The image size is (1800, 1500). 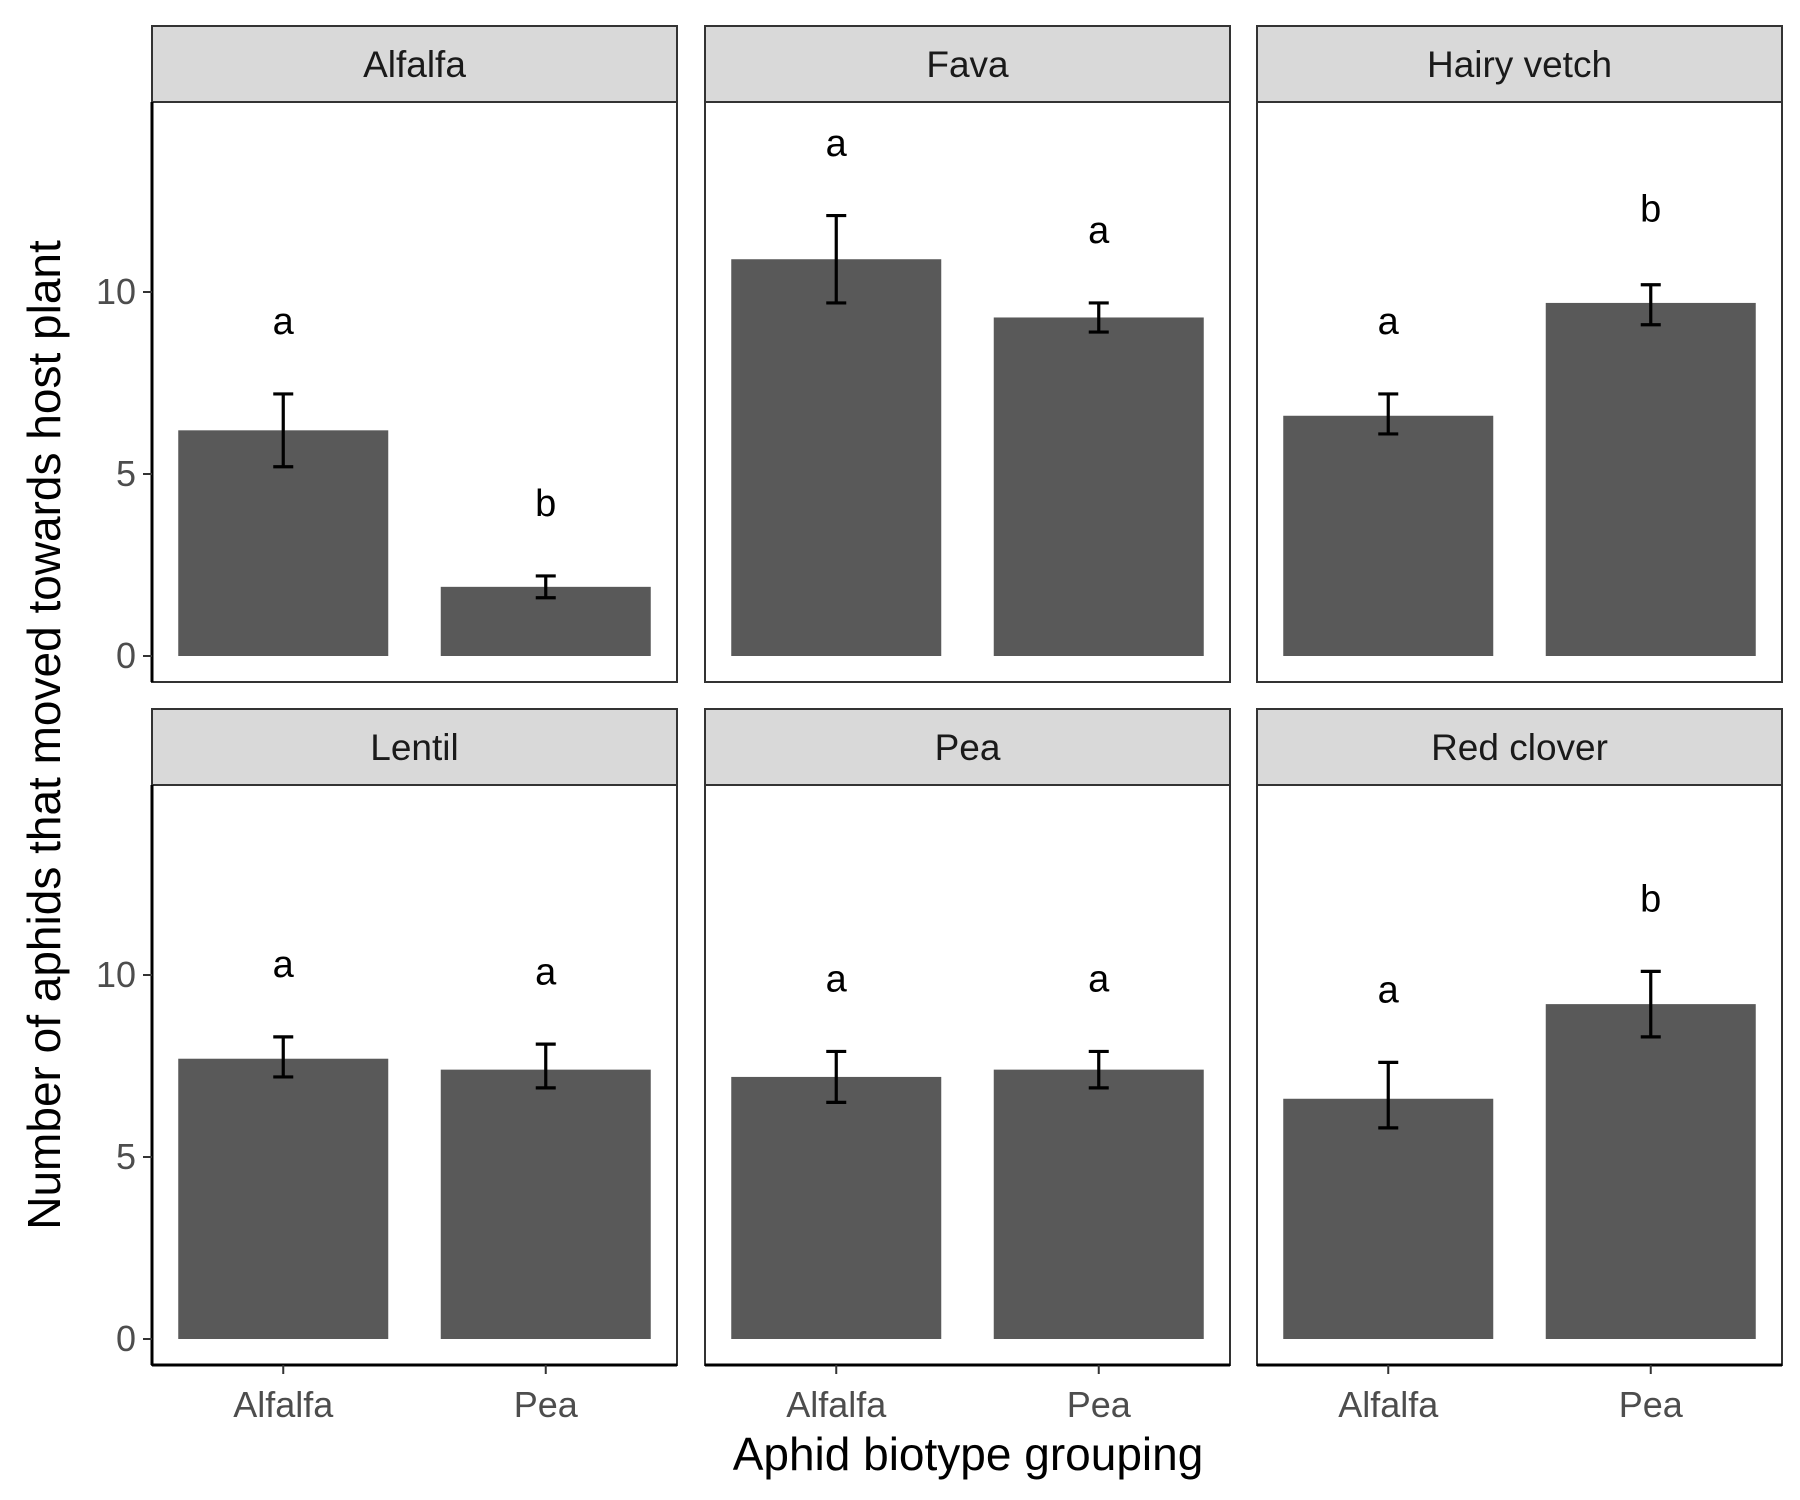 I want to click on facet-strip-label: Pea, so click(x=968, y=747).